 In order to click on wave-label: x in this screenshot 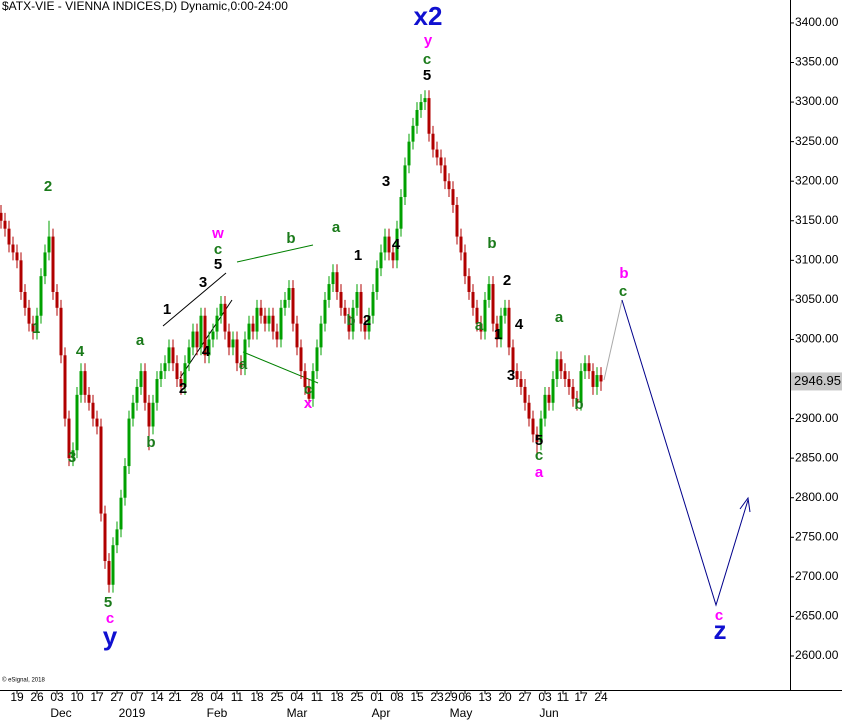, I will do `click(308, 403)`.